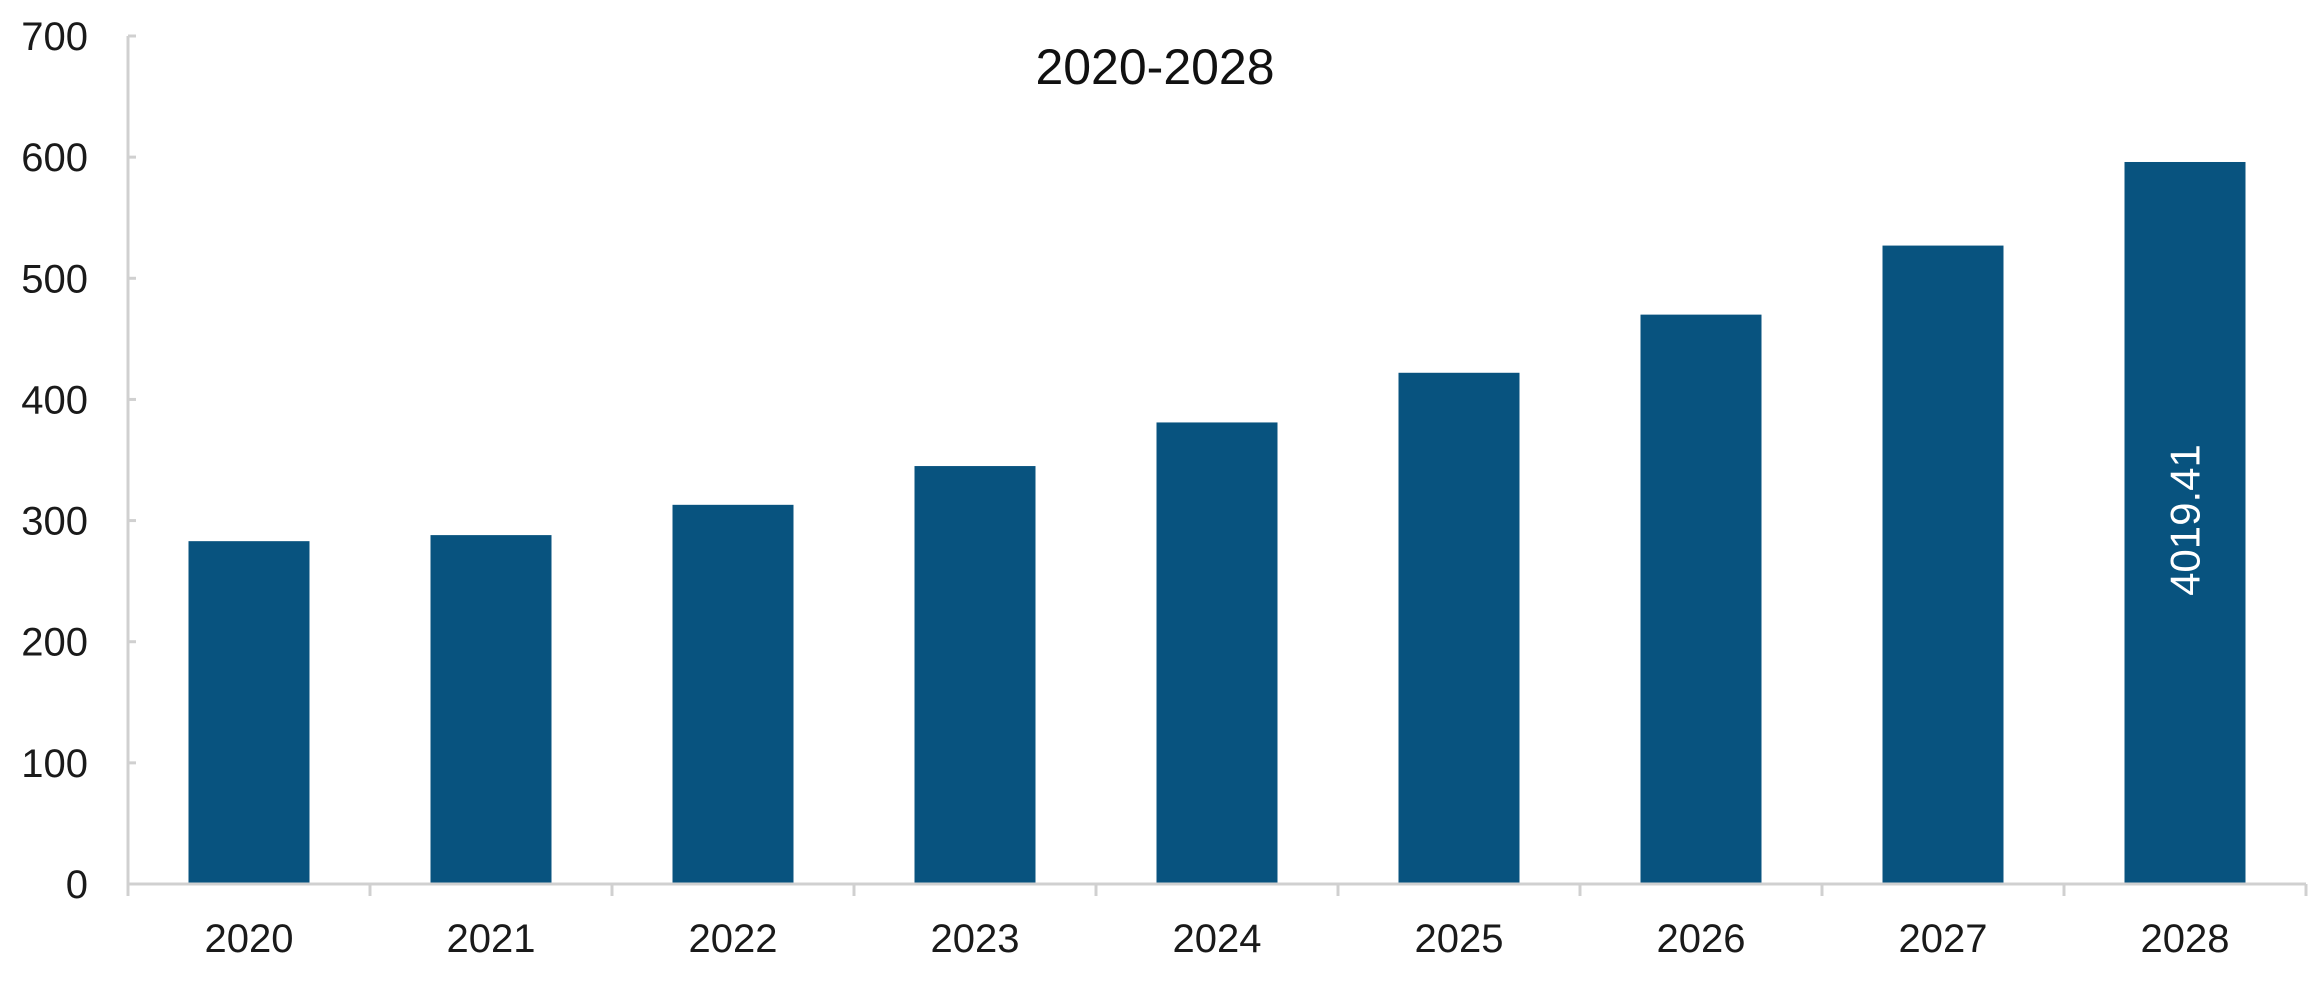 This screenshot has width=2311, height=991. Describe the element at coordinates (1701, 599) in the screenshot. I see `bar-2026` at that location.